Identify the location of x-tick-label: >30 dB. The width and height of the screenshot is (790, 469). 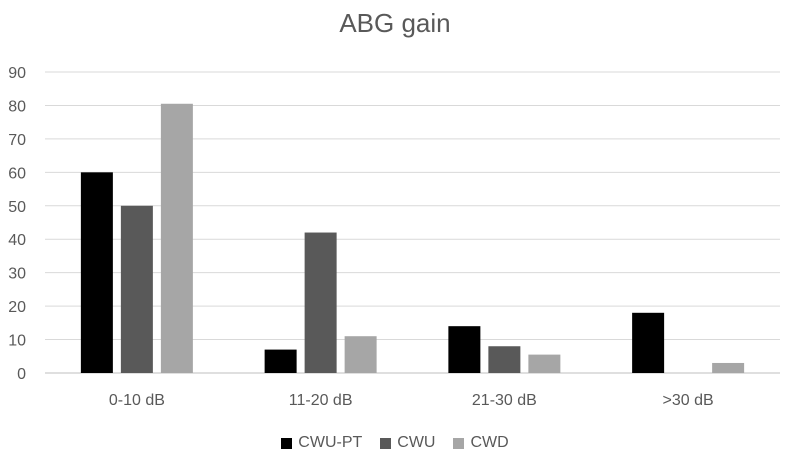
(688, 400).